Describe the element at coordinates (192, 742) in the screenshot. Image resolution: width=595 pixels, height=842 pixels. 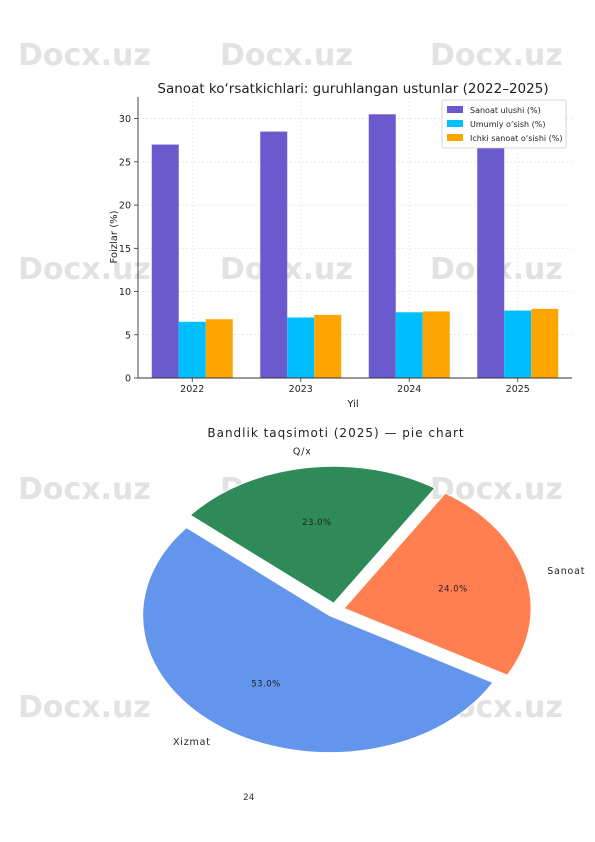
I see `pie-slice-label: Xizmat` at that location.